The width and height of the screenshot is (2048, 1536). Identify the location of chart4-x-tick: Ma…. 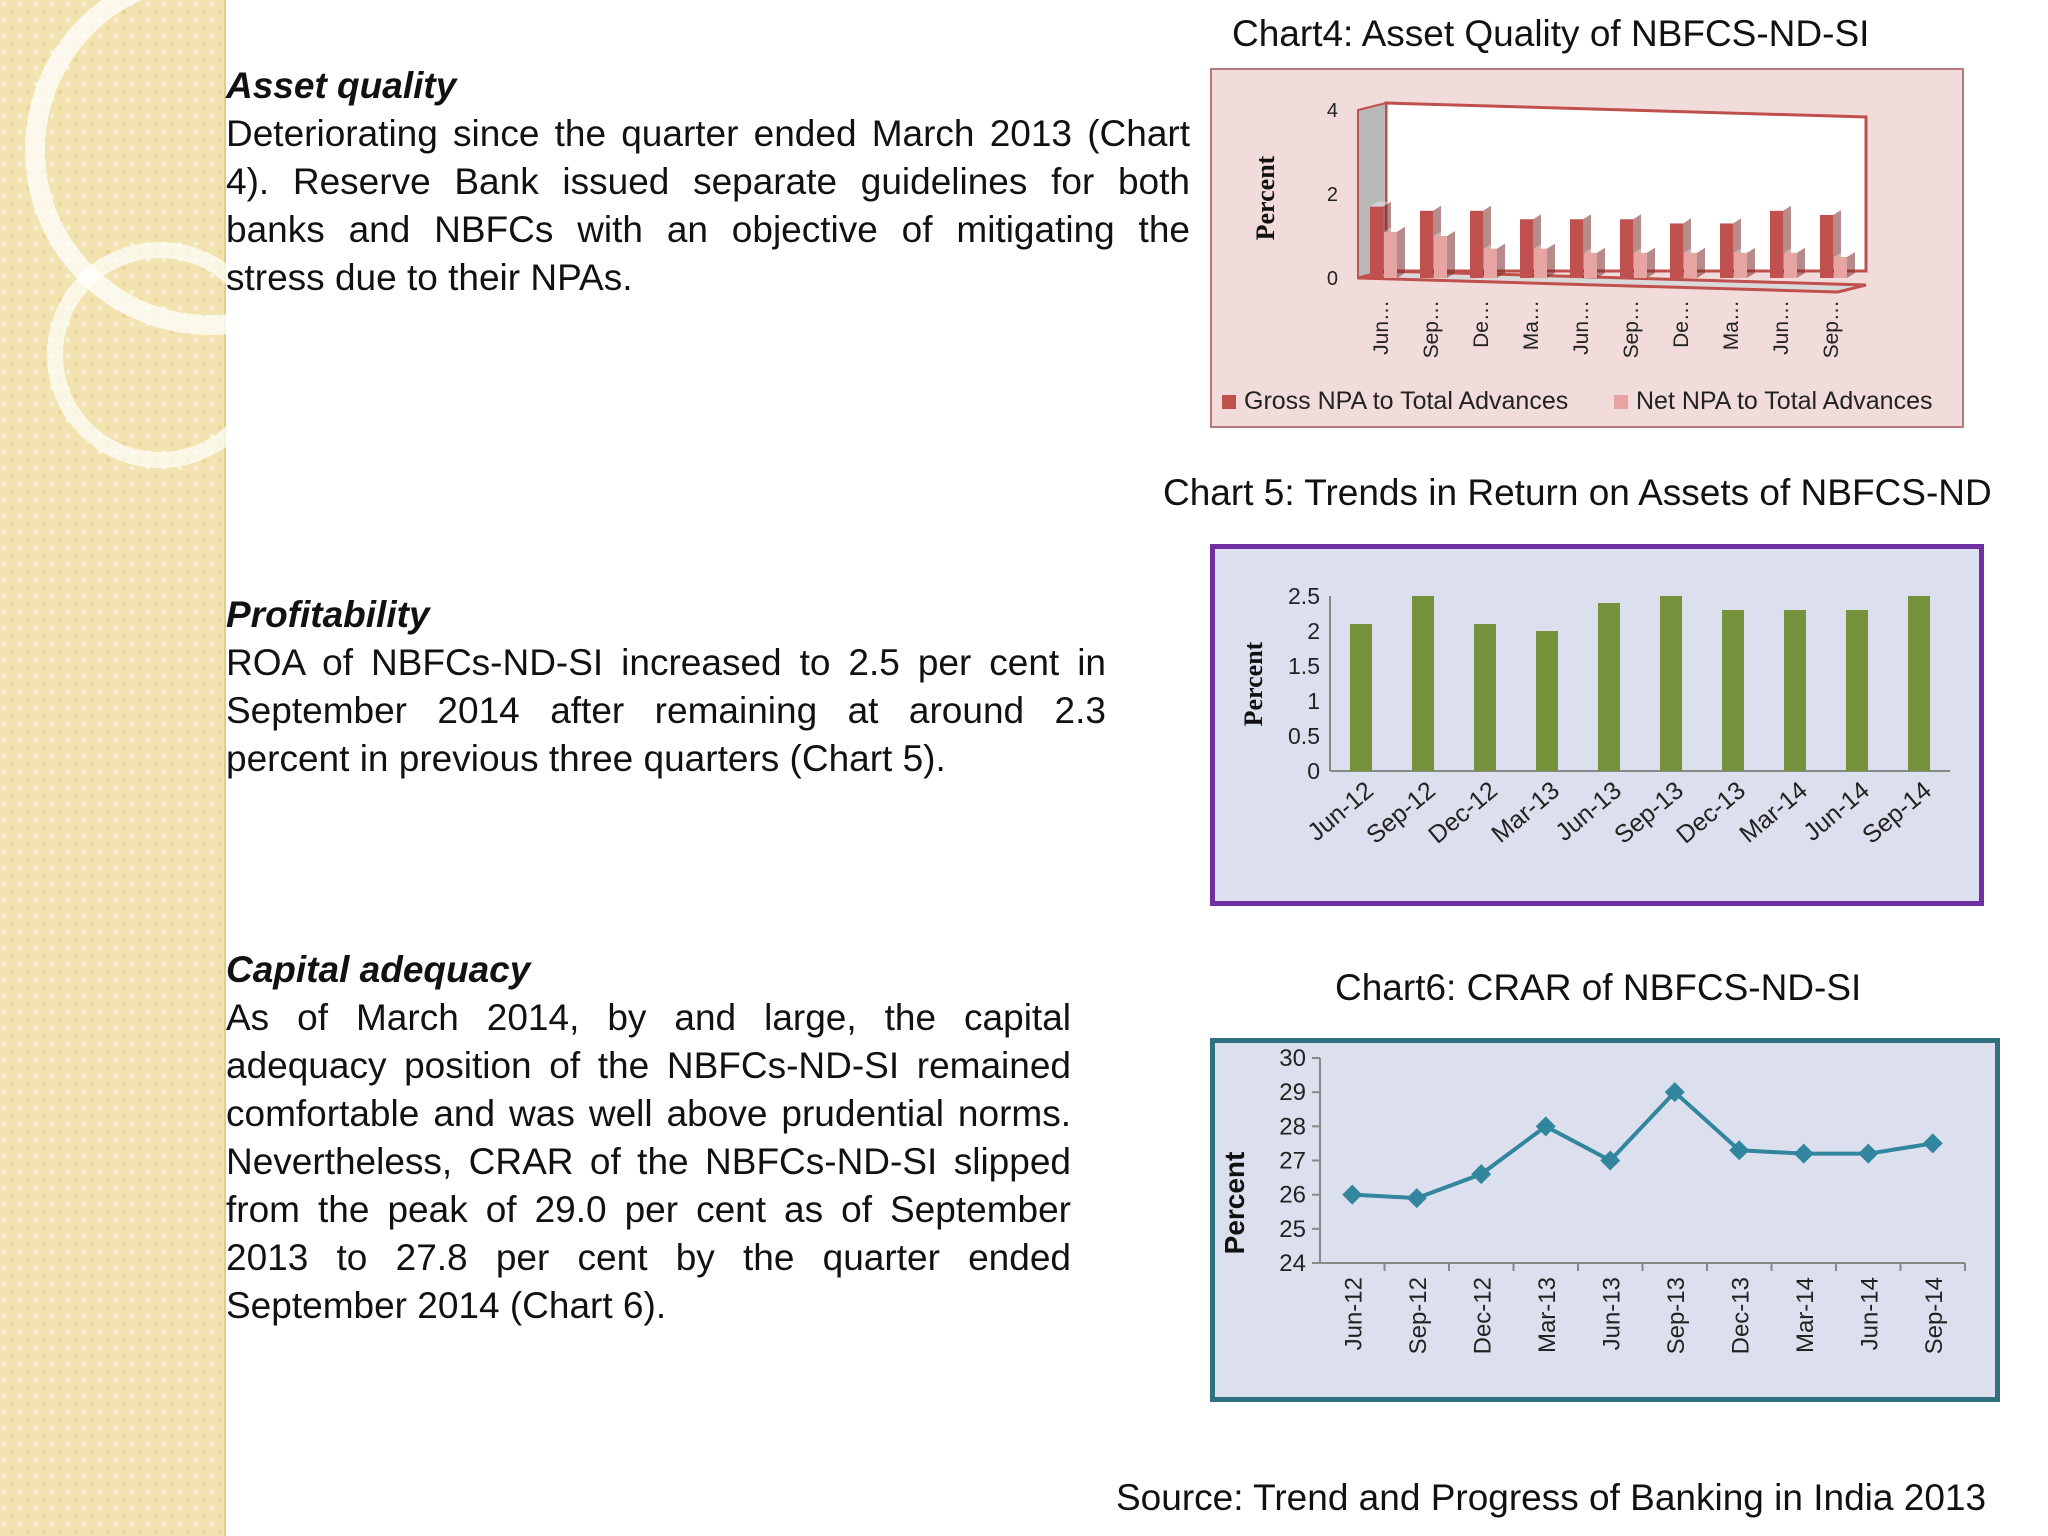
(1531, 325).